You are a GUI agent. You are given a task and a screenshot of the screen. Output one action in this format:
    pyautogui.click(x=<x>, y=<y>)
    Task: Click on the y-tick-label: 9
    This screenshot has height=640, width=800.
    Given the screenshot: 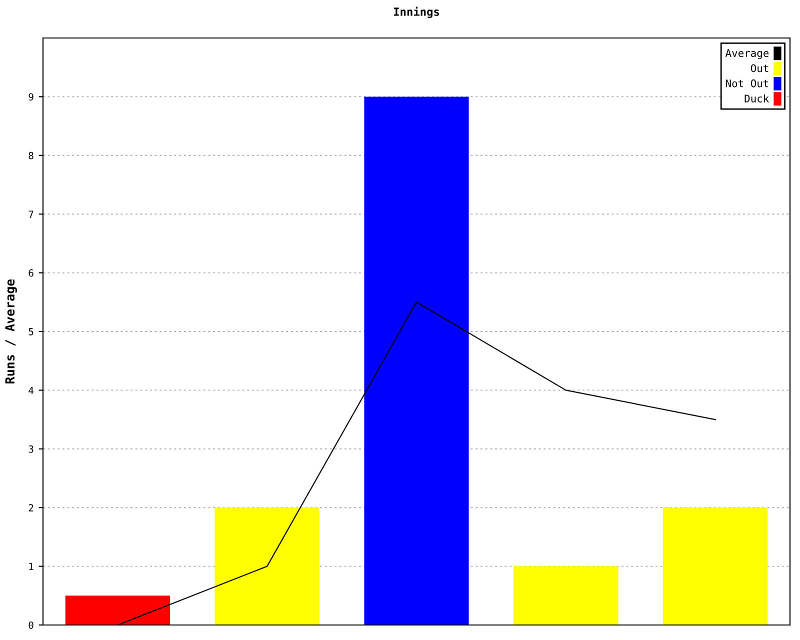 What is the action you would take?
    pyautogui.click(x=31, y=97)
    